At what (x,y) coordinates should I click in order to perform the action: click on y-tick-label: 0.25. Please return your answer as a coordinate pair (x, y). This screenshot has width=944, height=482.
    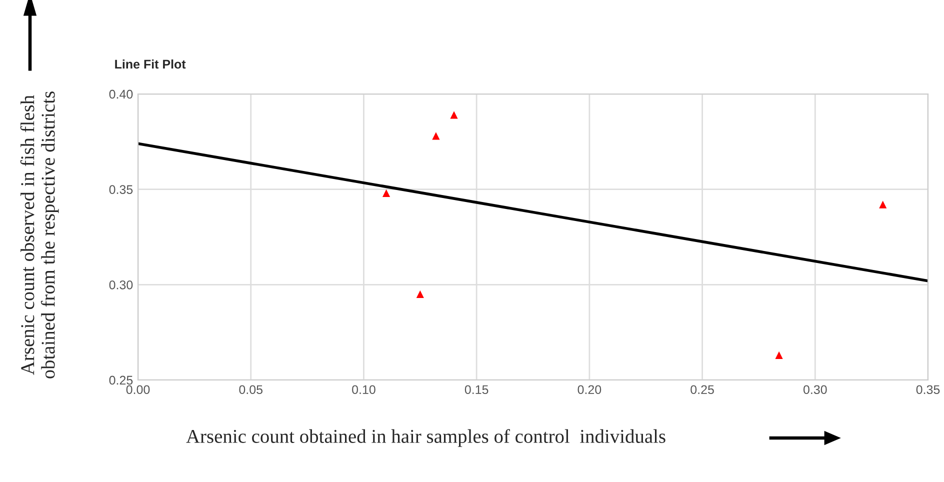
    Looking at the image, I should click on (121, 380).